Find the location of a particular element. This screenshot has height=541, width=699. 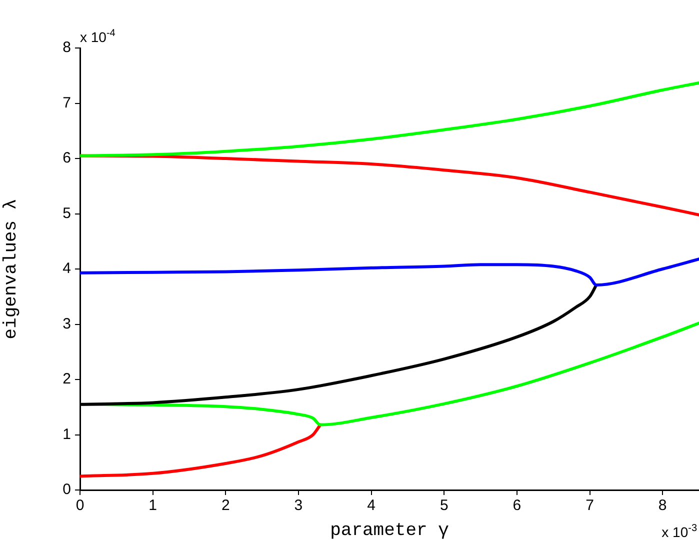

x-tick-label: 2 is located at coordinates (225, 505).